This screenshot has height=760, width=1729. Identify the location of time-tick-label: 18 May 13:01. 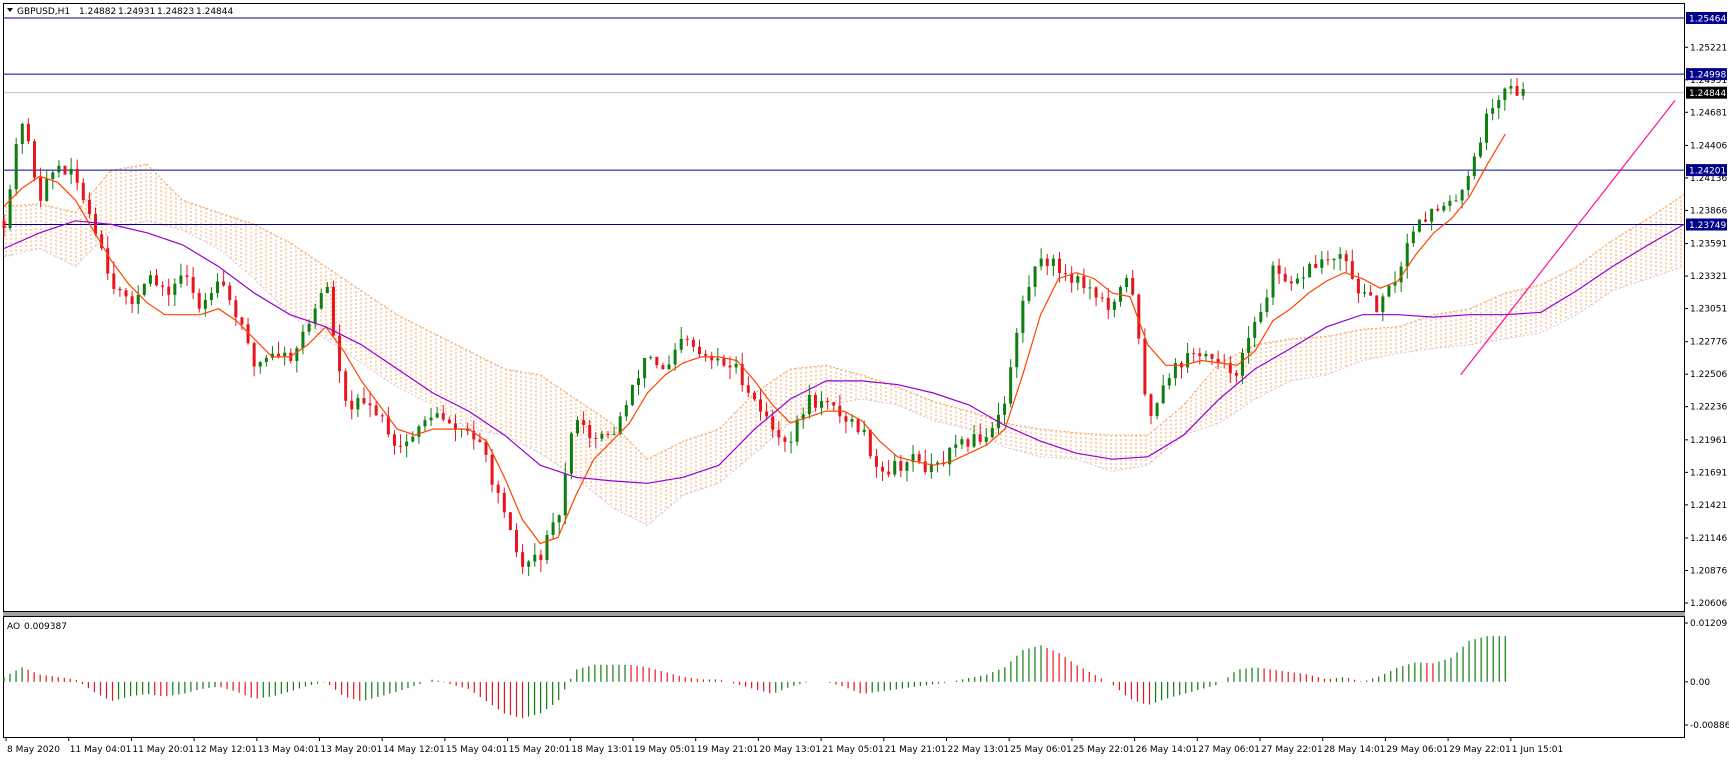
(602, 750).